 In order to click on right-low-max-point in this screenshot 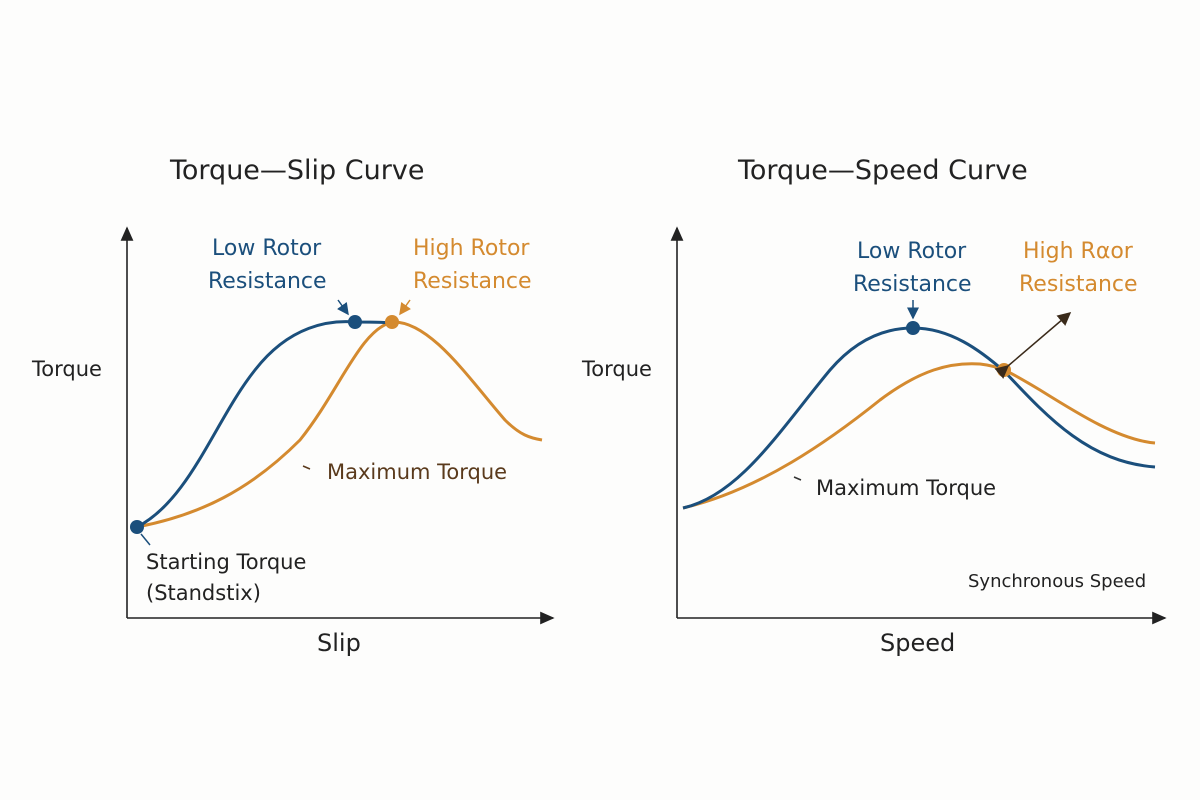, I will do `click(913, 328)`.